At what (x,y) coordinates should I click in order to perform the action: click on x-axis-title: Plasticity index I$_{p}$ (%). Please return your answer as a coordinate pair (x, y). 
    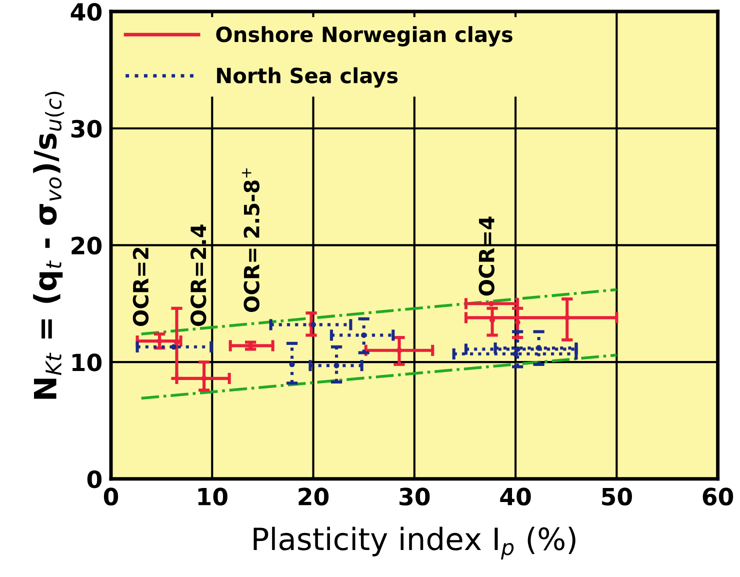
    Looking at the image, I should click on (415, 543).